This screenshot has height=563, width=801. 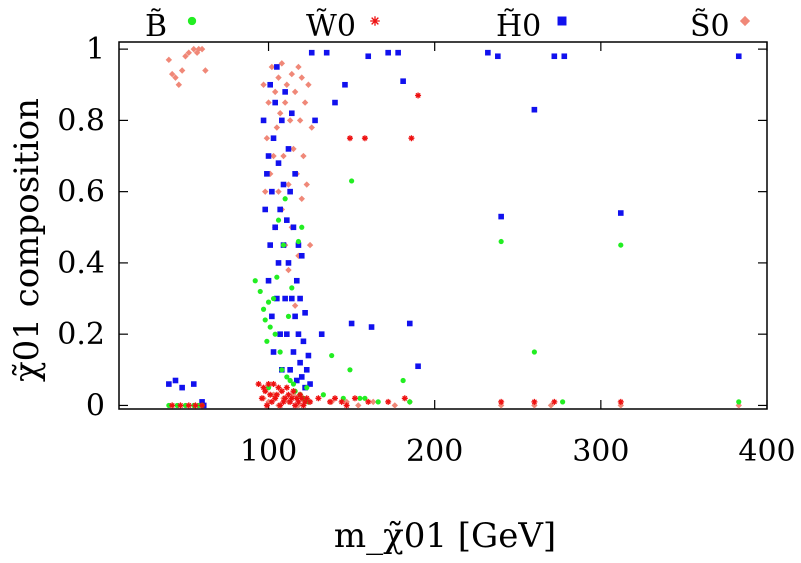 I want to click on x-tick-label: 200, so click(x=434, y=451).